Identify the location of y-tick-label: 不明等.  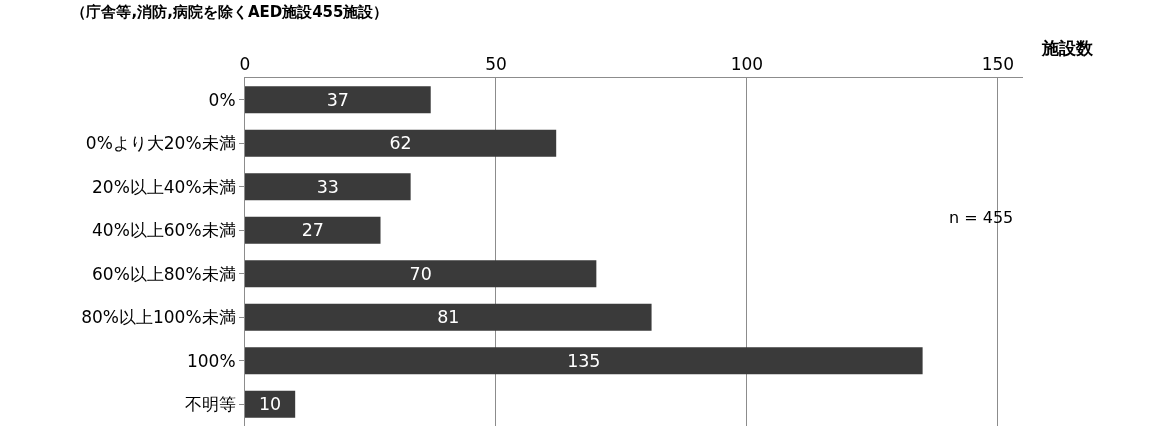
(210, 404).